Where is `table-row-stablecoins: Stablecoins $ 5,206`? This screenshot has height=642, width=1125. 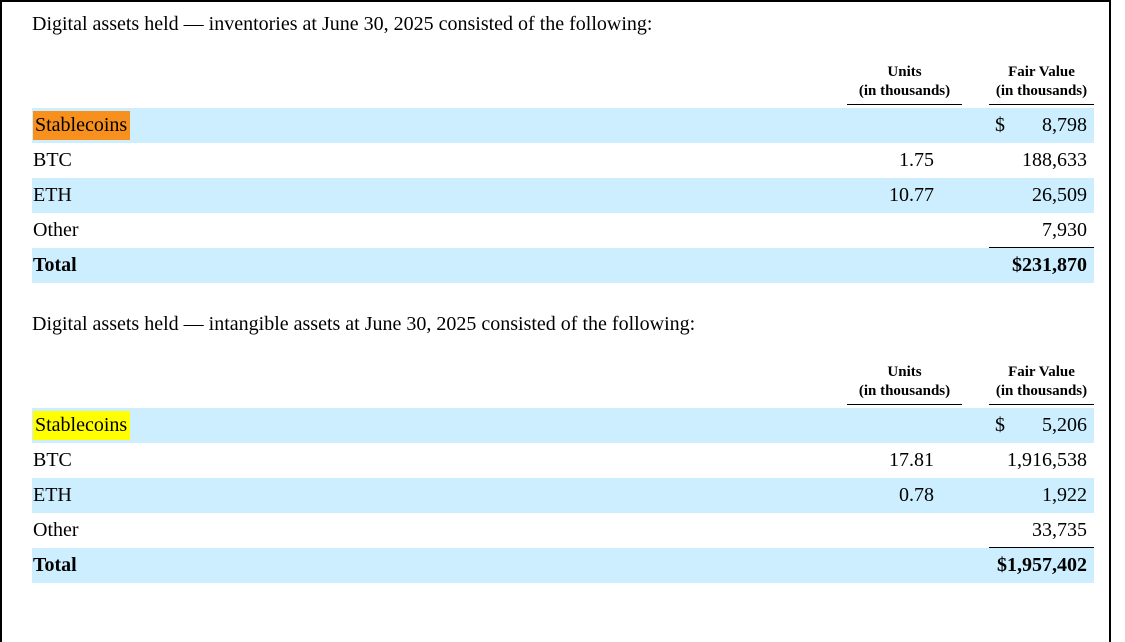
table-row-stablecoins: Stablecoins $ 5,206 is located at coordinates (563, 425).